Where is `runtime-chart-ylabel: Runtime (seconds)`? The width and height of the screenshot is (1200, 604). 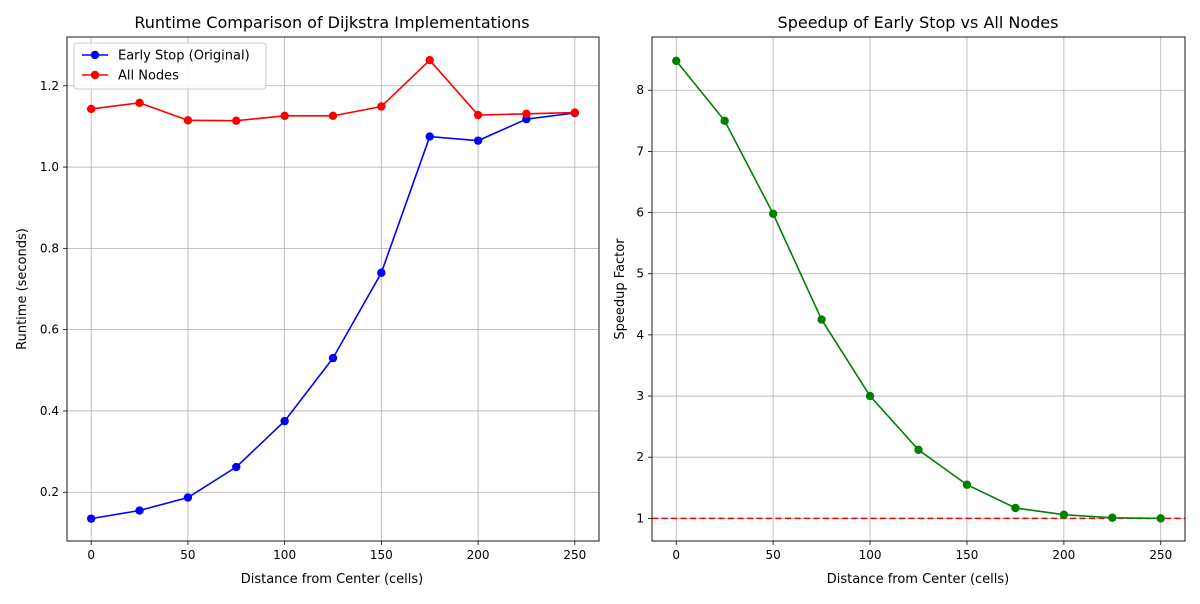
runtime-chart-ylabel: Runtime (seconds) is located at coordinates (22, 289).